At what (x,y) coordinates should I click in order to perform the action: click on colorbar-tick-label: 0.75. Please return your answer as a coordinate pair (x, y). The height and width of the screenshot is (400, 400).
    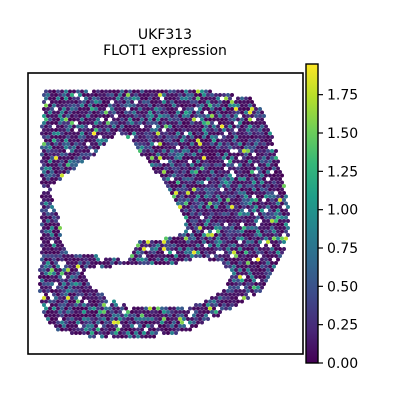
    Looking at the image, I should click on (342, 249).